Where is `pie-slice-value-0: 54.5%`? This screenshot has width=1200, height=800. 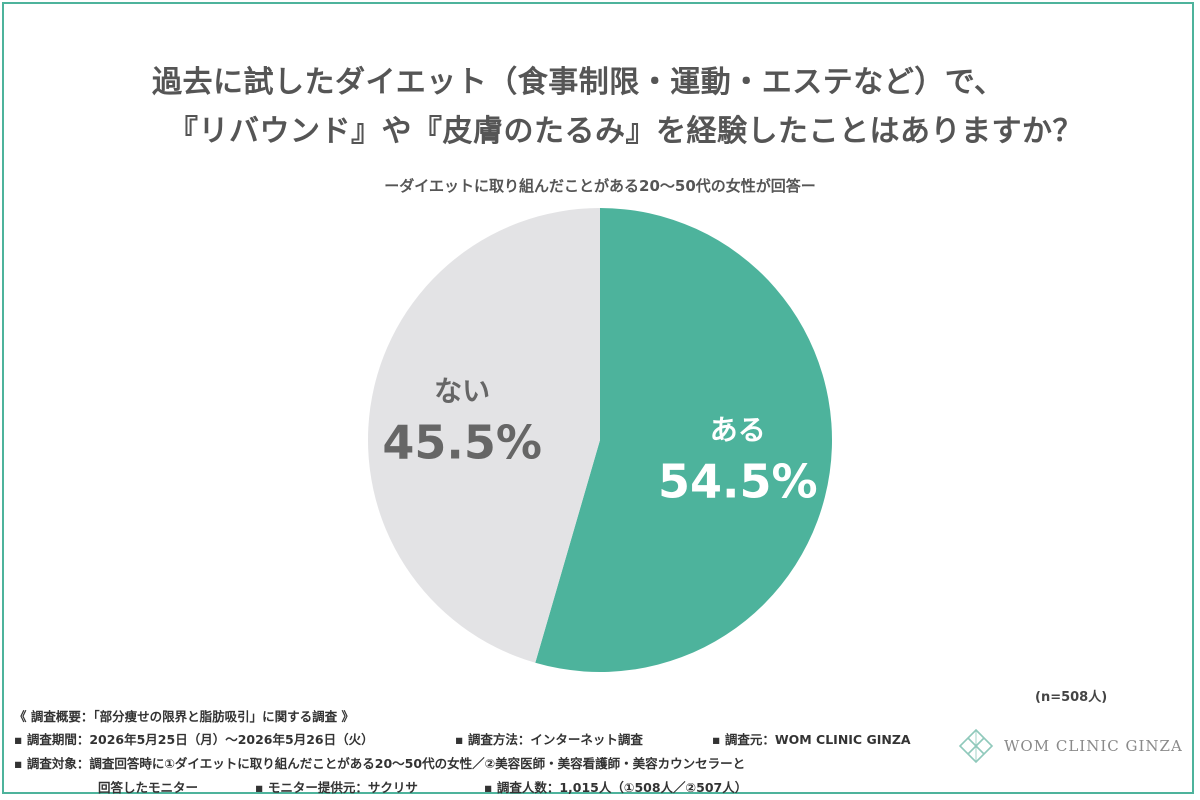
pie-slice-value-0: 54.5% is located at coordinates (738, 482).